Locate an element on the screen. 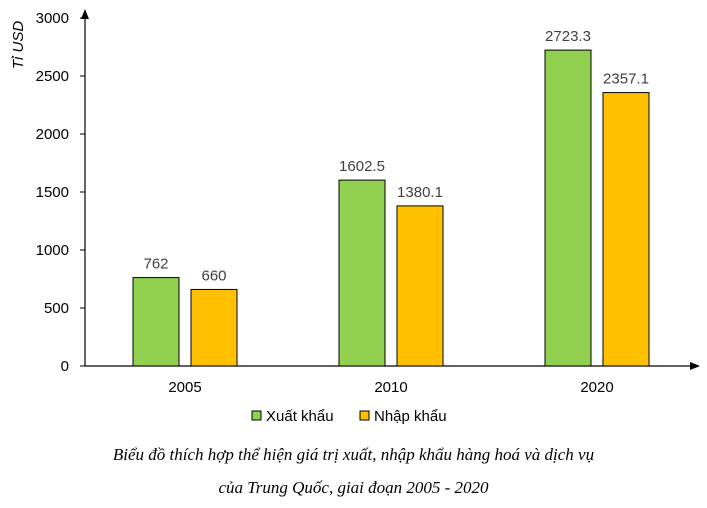 This screenshot has height=508, width=707. y-axis-ticks: 0 500 1000 1500 2000 2500 3000 is located at coordinates (60, 192).